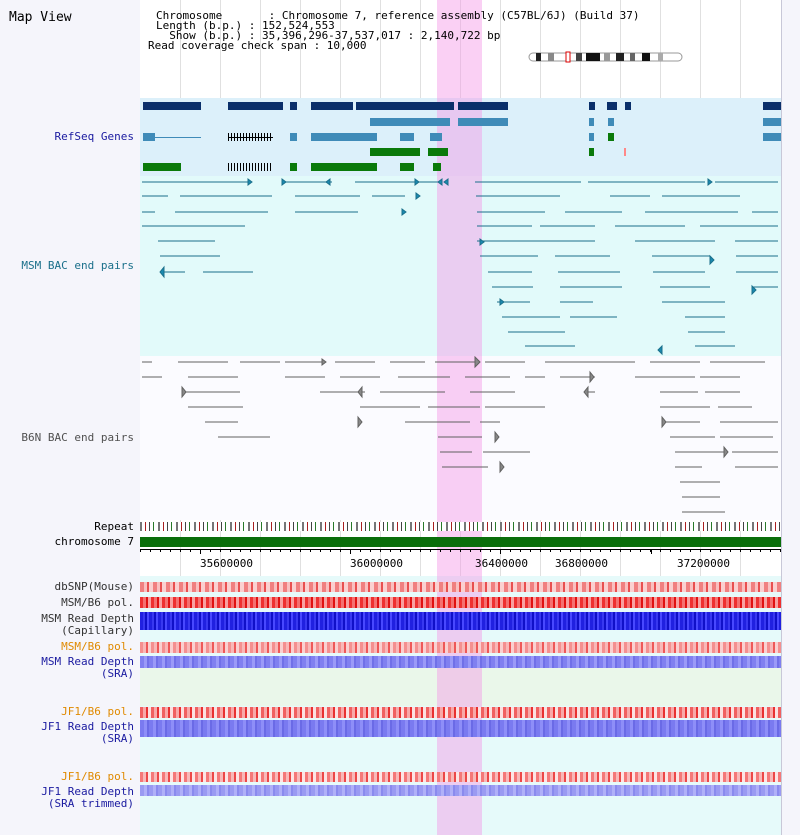 The height and width of the screenshot is (835, 800). I want to click on dbsnp-track, so click(460, 587).